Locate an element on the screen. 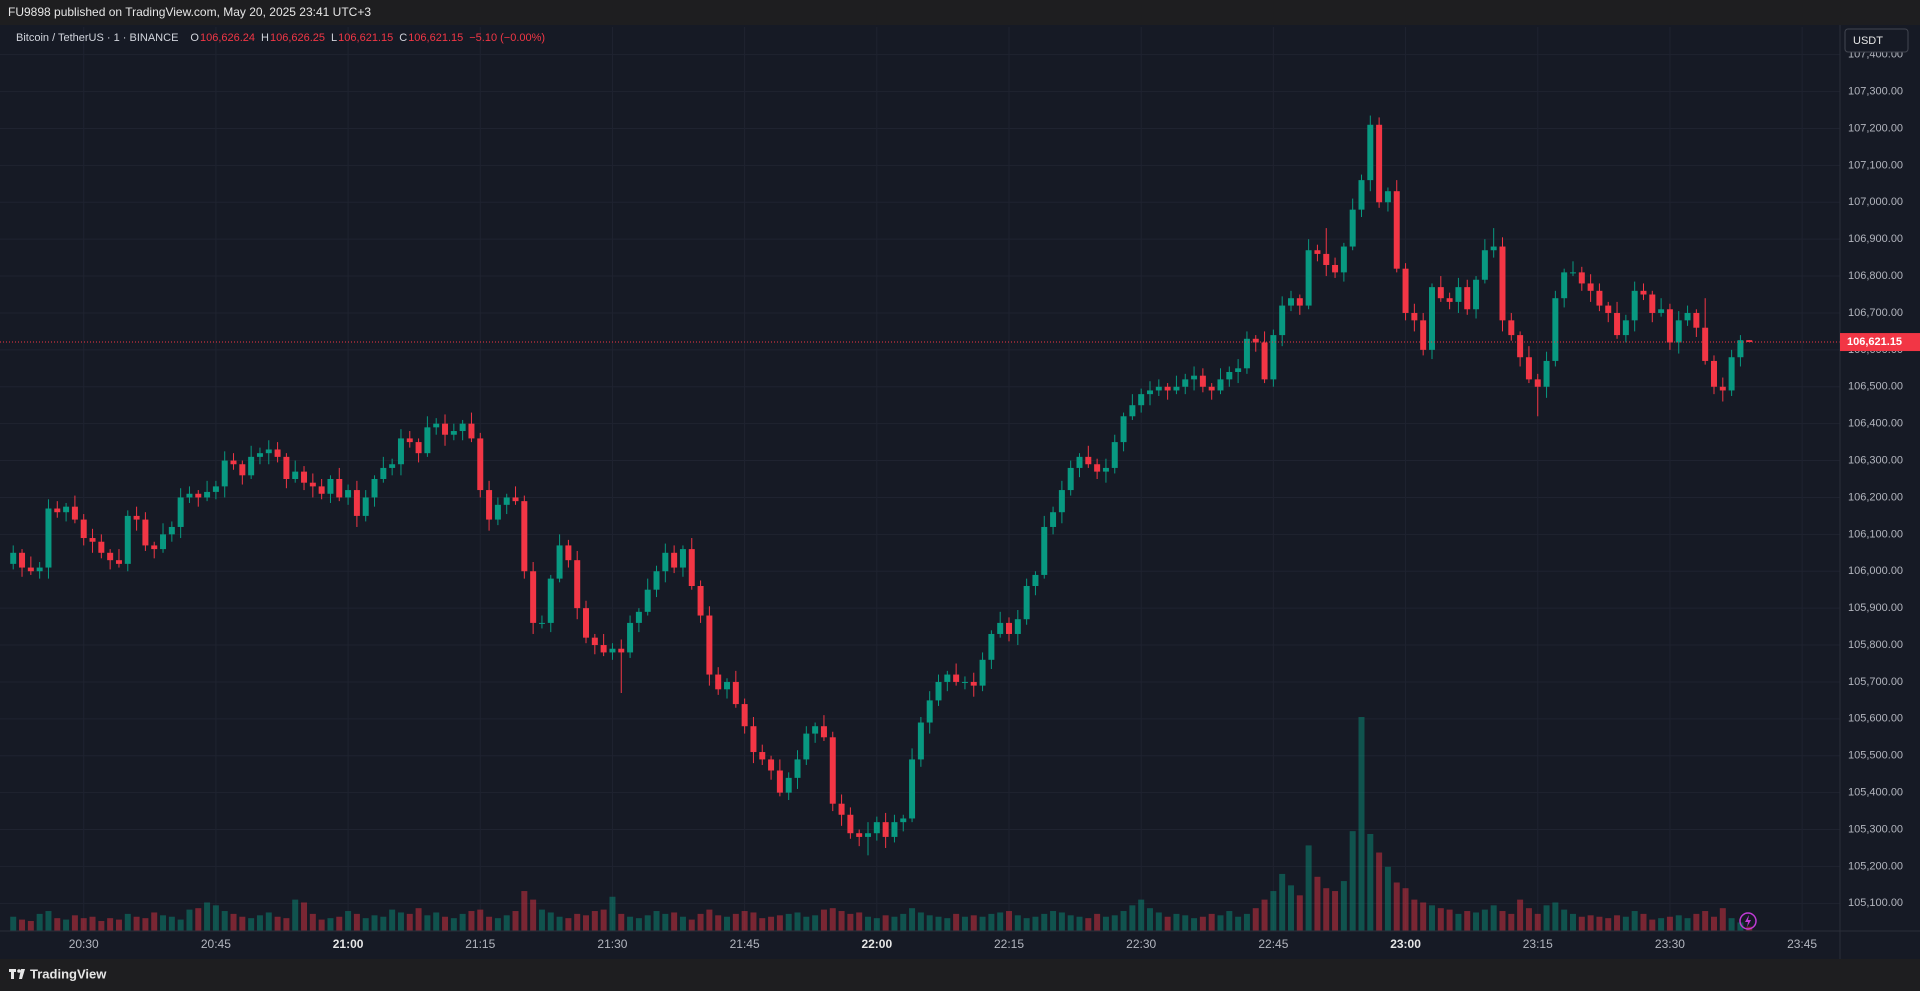 The image size is (1920, 991). currency-button is located at coordinates (1876, 40).